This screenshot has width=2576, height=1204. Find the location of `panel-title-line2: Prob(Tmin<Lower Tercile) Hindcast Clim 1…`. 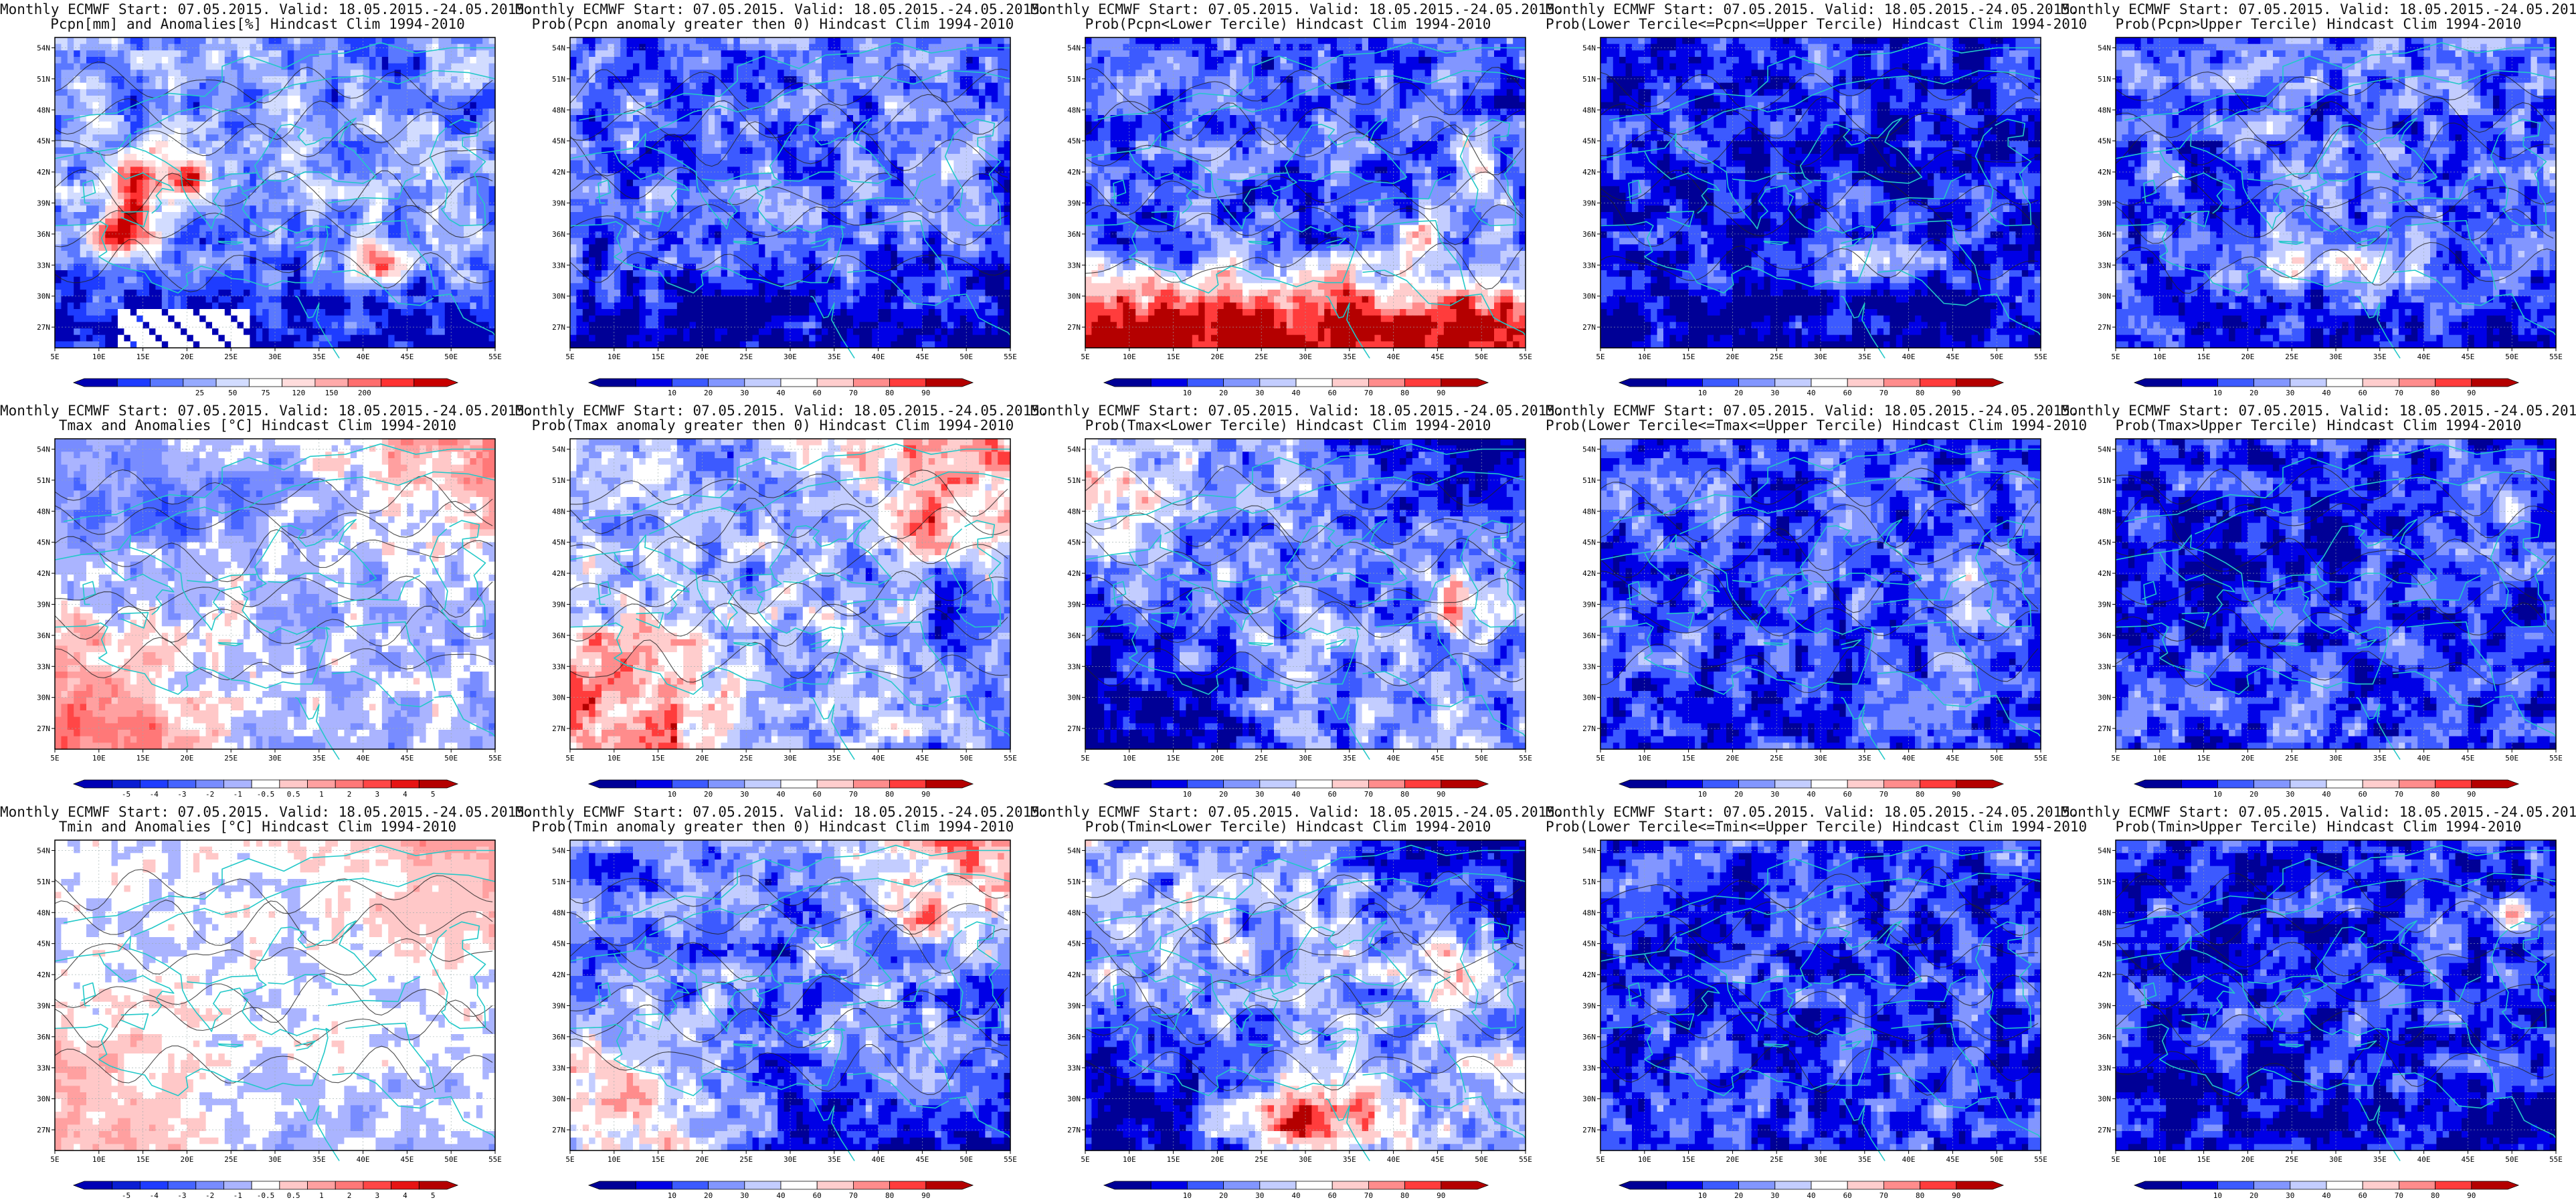

panel-title-line2: Prob(Tmin<Lower Tercile) Hindcast Clim 1… is located at coordinates (1288, 827).